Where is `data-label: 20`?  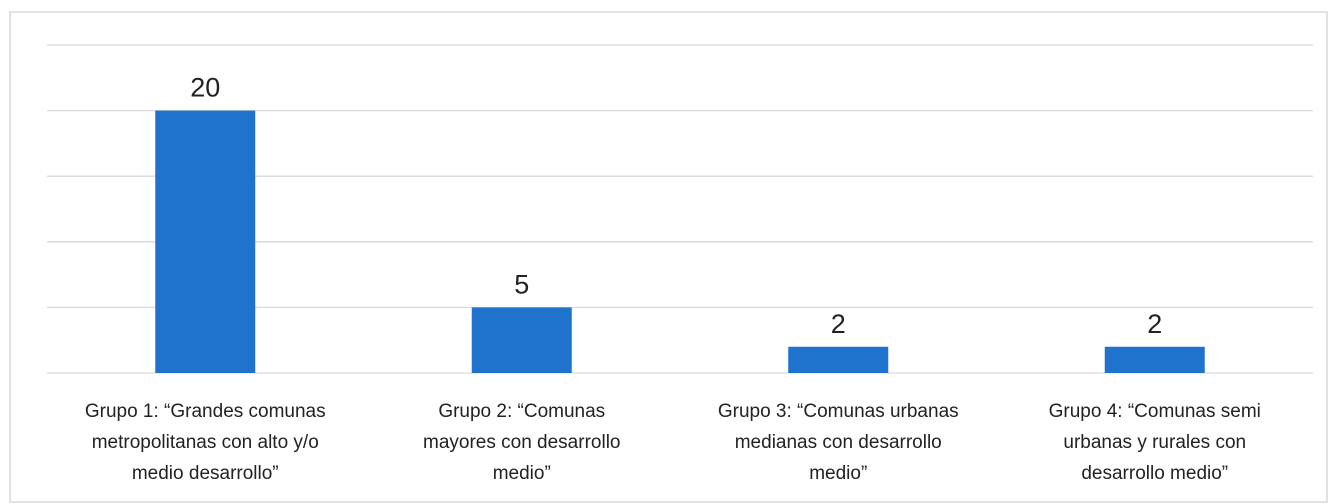 data-label: 20 is located at coordinates (205, 88).